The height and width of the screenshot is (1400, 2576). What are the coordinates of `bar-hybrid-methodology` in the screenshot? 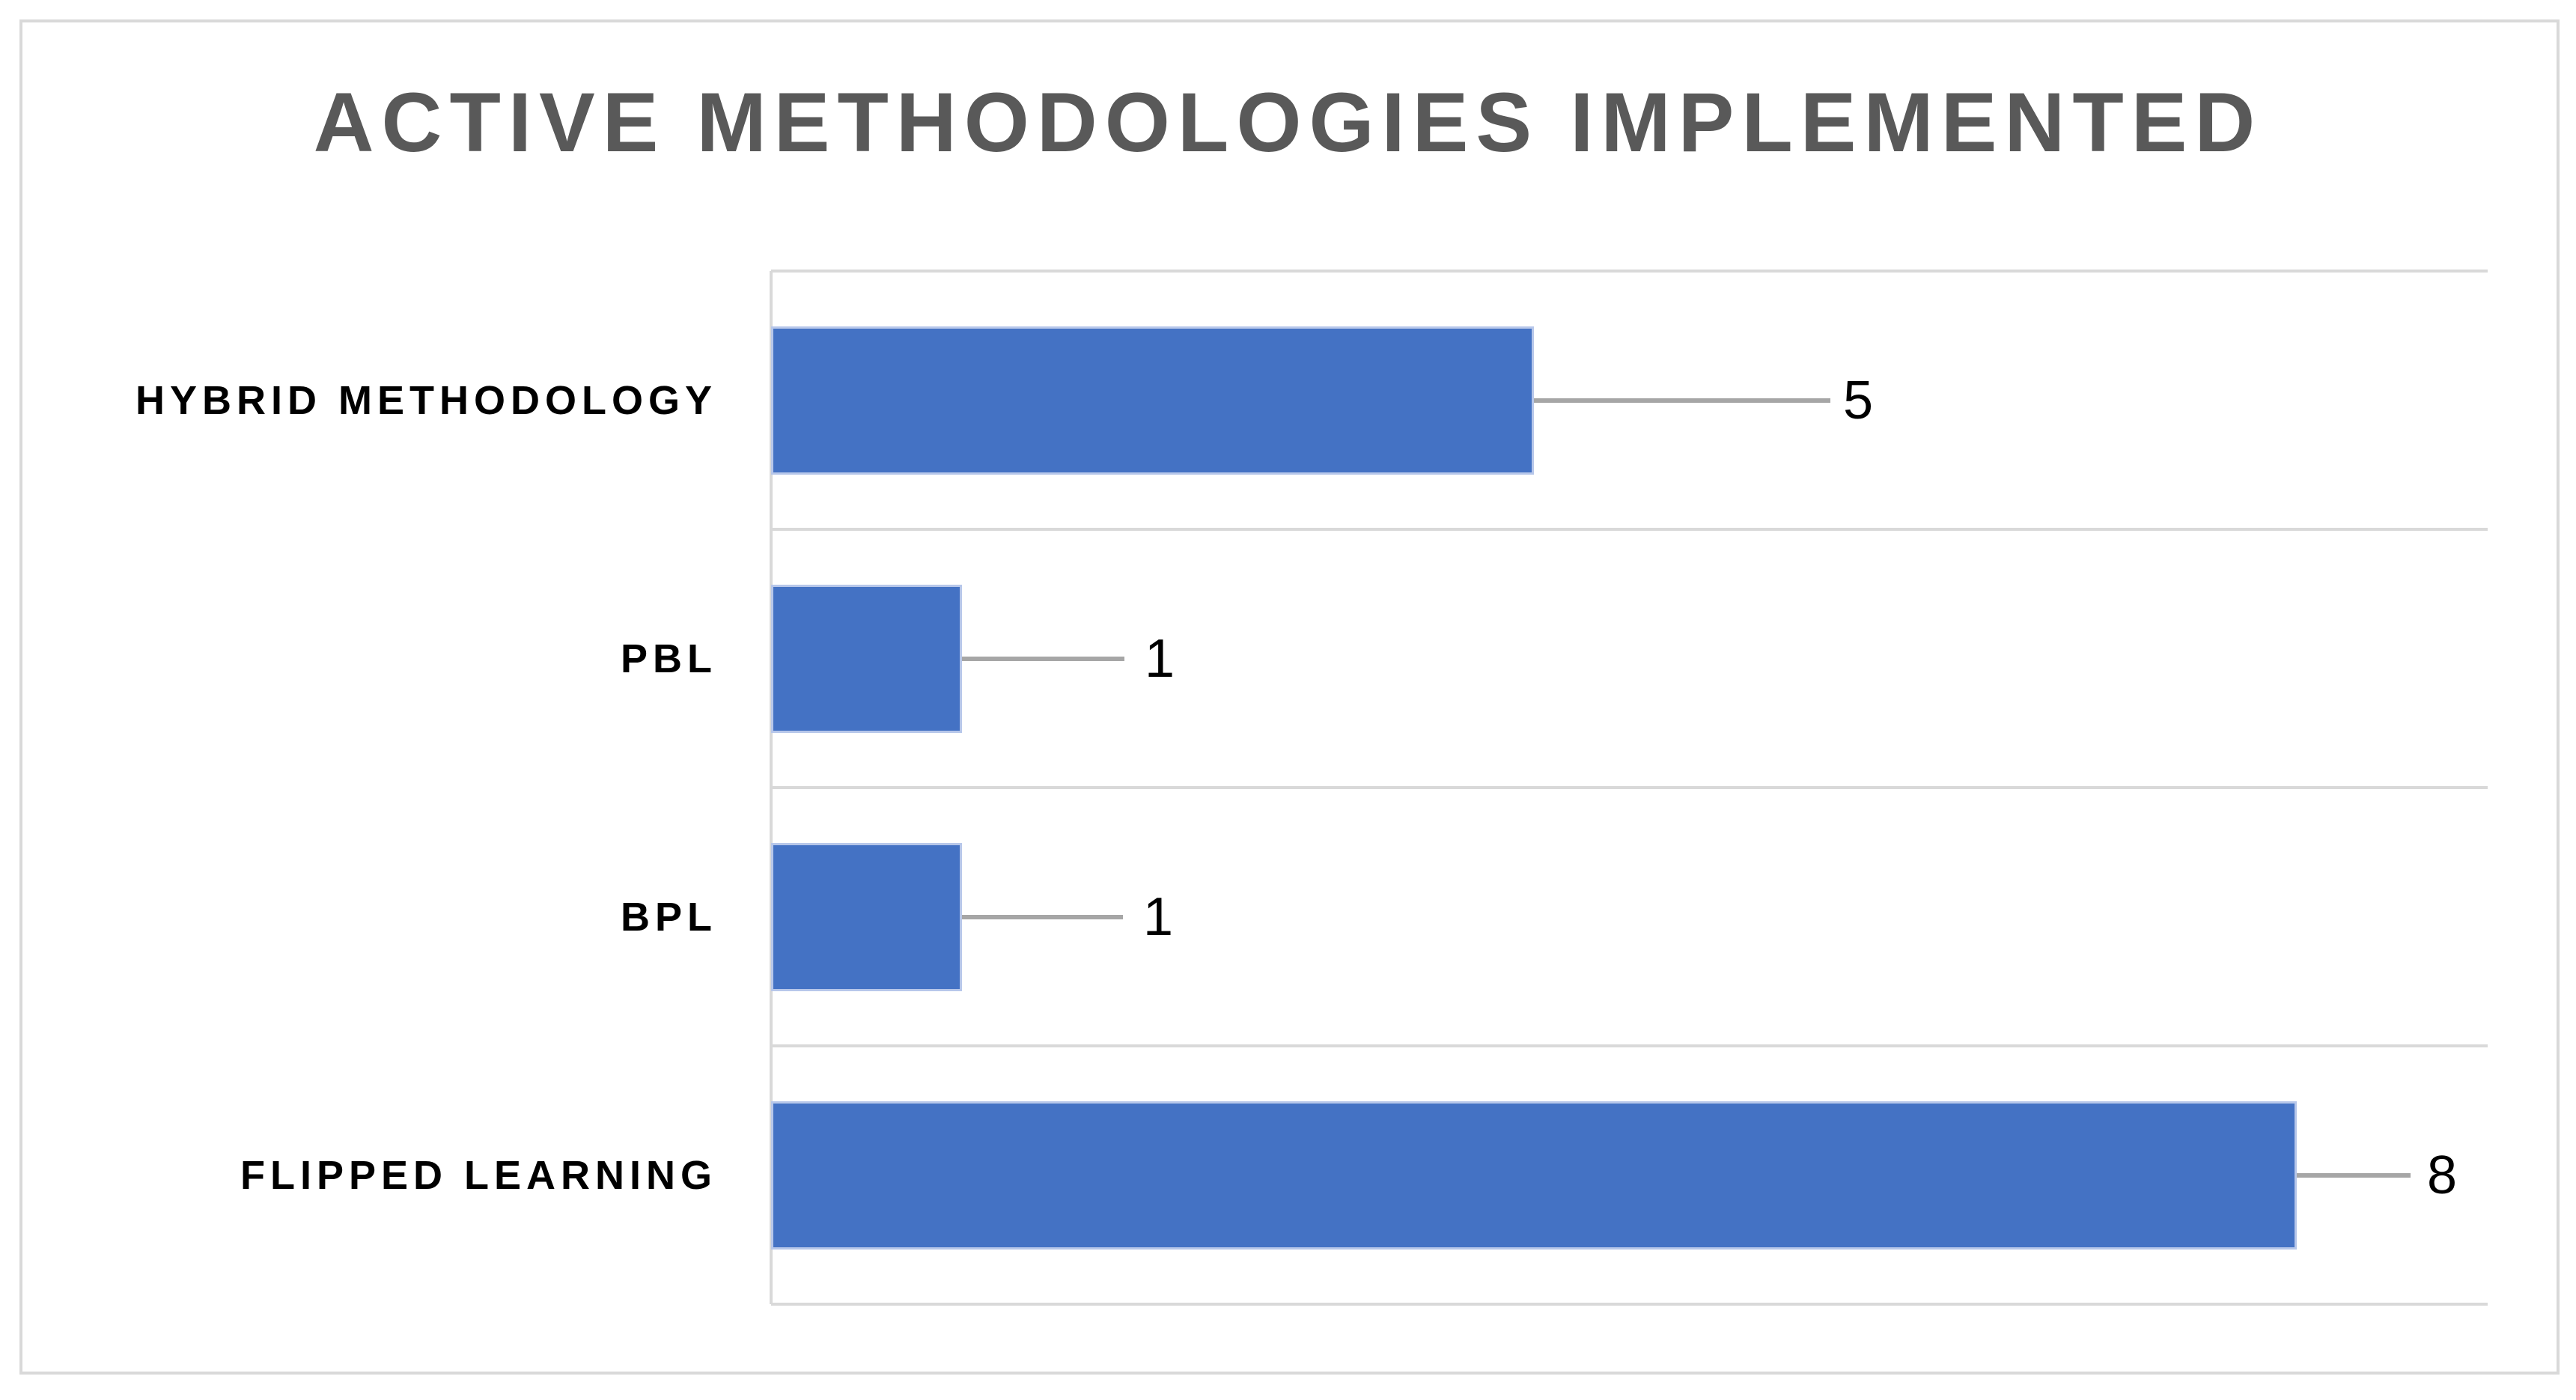 It's located at (1152, 400).